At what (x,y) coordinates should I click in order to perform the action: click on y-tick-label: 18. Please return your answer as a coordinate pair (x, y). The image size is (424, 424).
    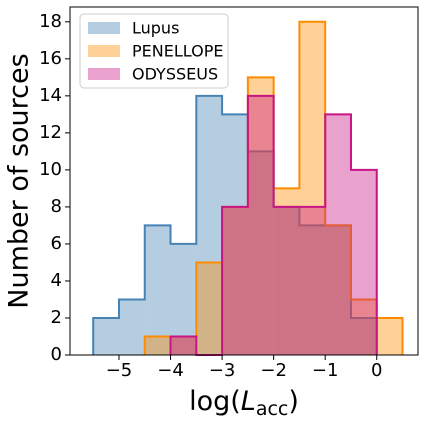
    Looking at the image, I should click on (50, 21).